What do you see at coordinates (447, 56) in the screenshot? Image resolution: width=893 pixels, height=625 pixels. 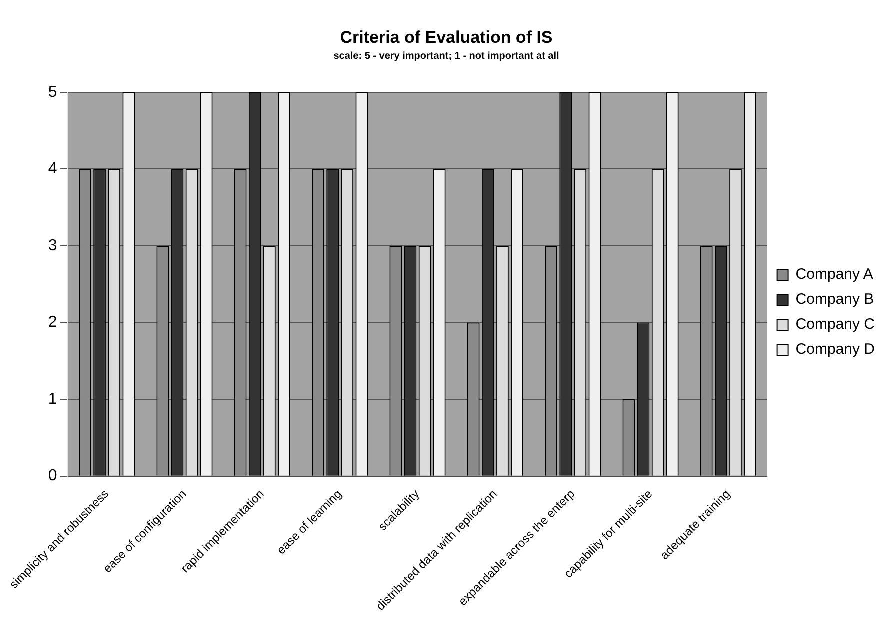 I see `chart-subtitle: scale: 5 - very important; 1 - not important at all` at bounding box center [447, 56].